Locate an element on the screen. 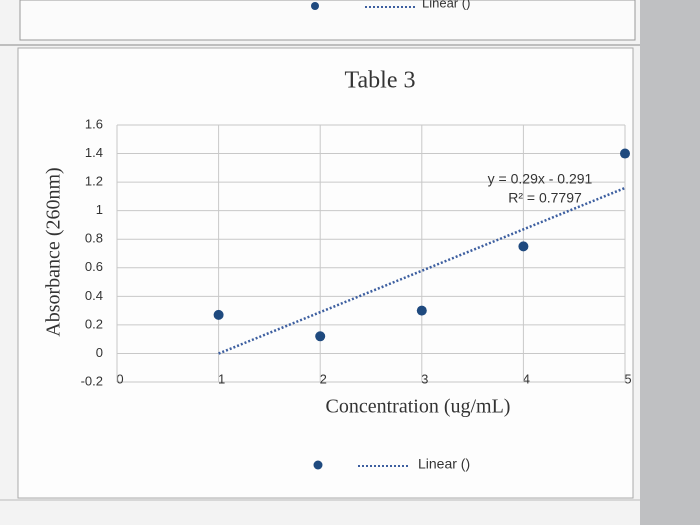 This screenshot has width=700, height=525. y-tick-label: 0.2 is located at coordinates (94, 323).